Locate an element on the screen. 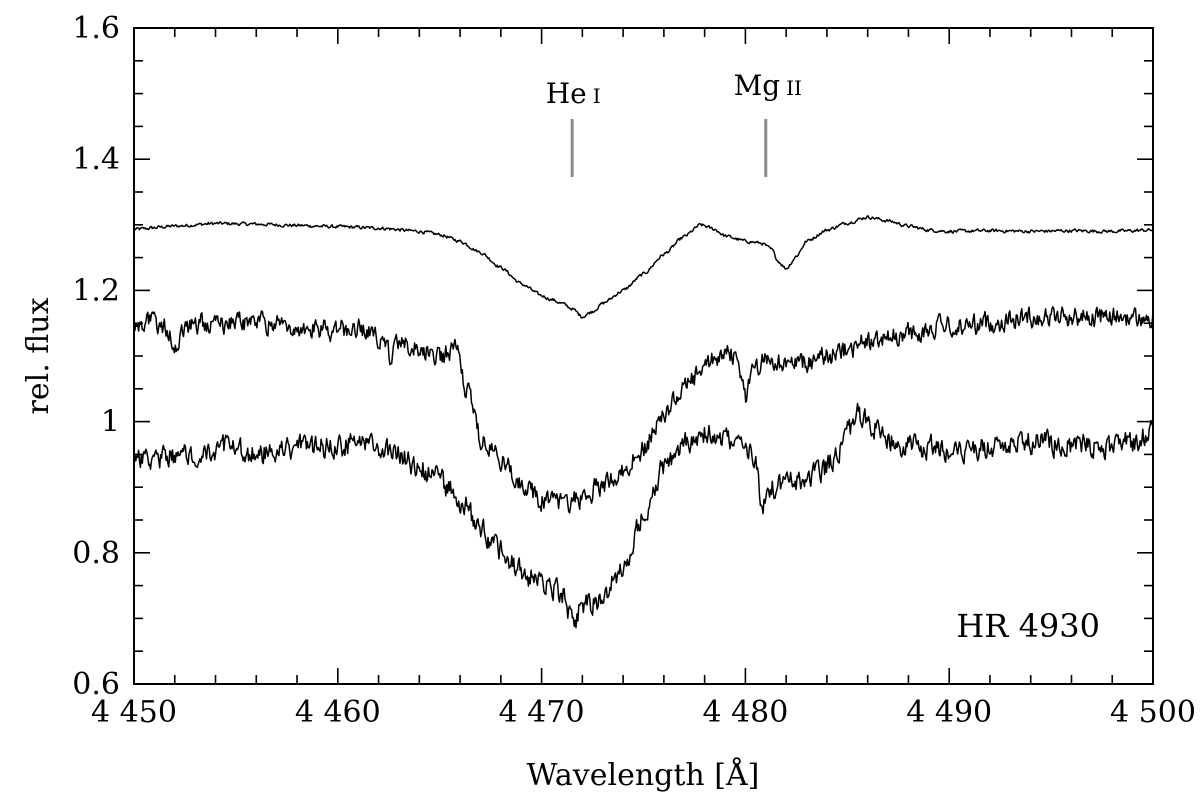  x-tick-labels: 4 450 4 460 4 470 4 480 4 490 4 500 is located at coordinates (643, 712).